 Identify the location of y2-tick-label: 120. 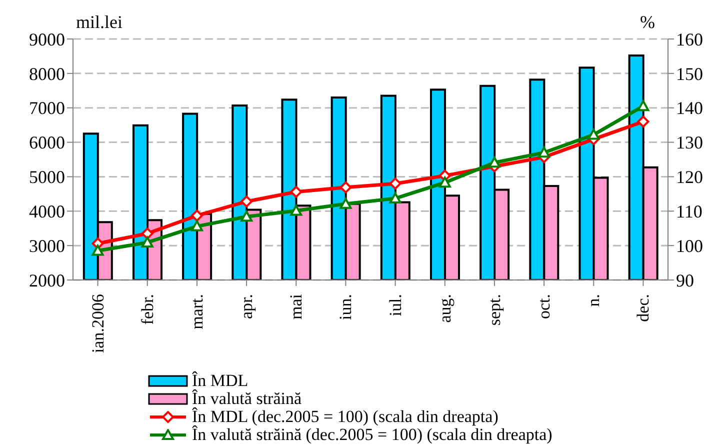
(689, 177).